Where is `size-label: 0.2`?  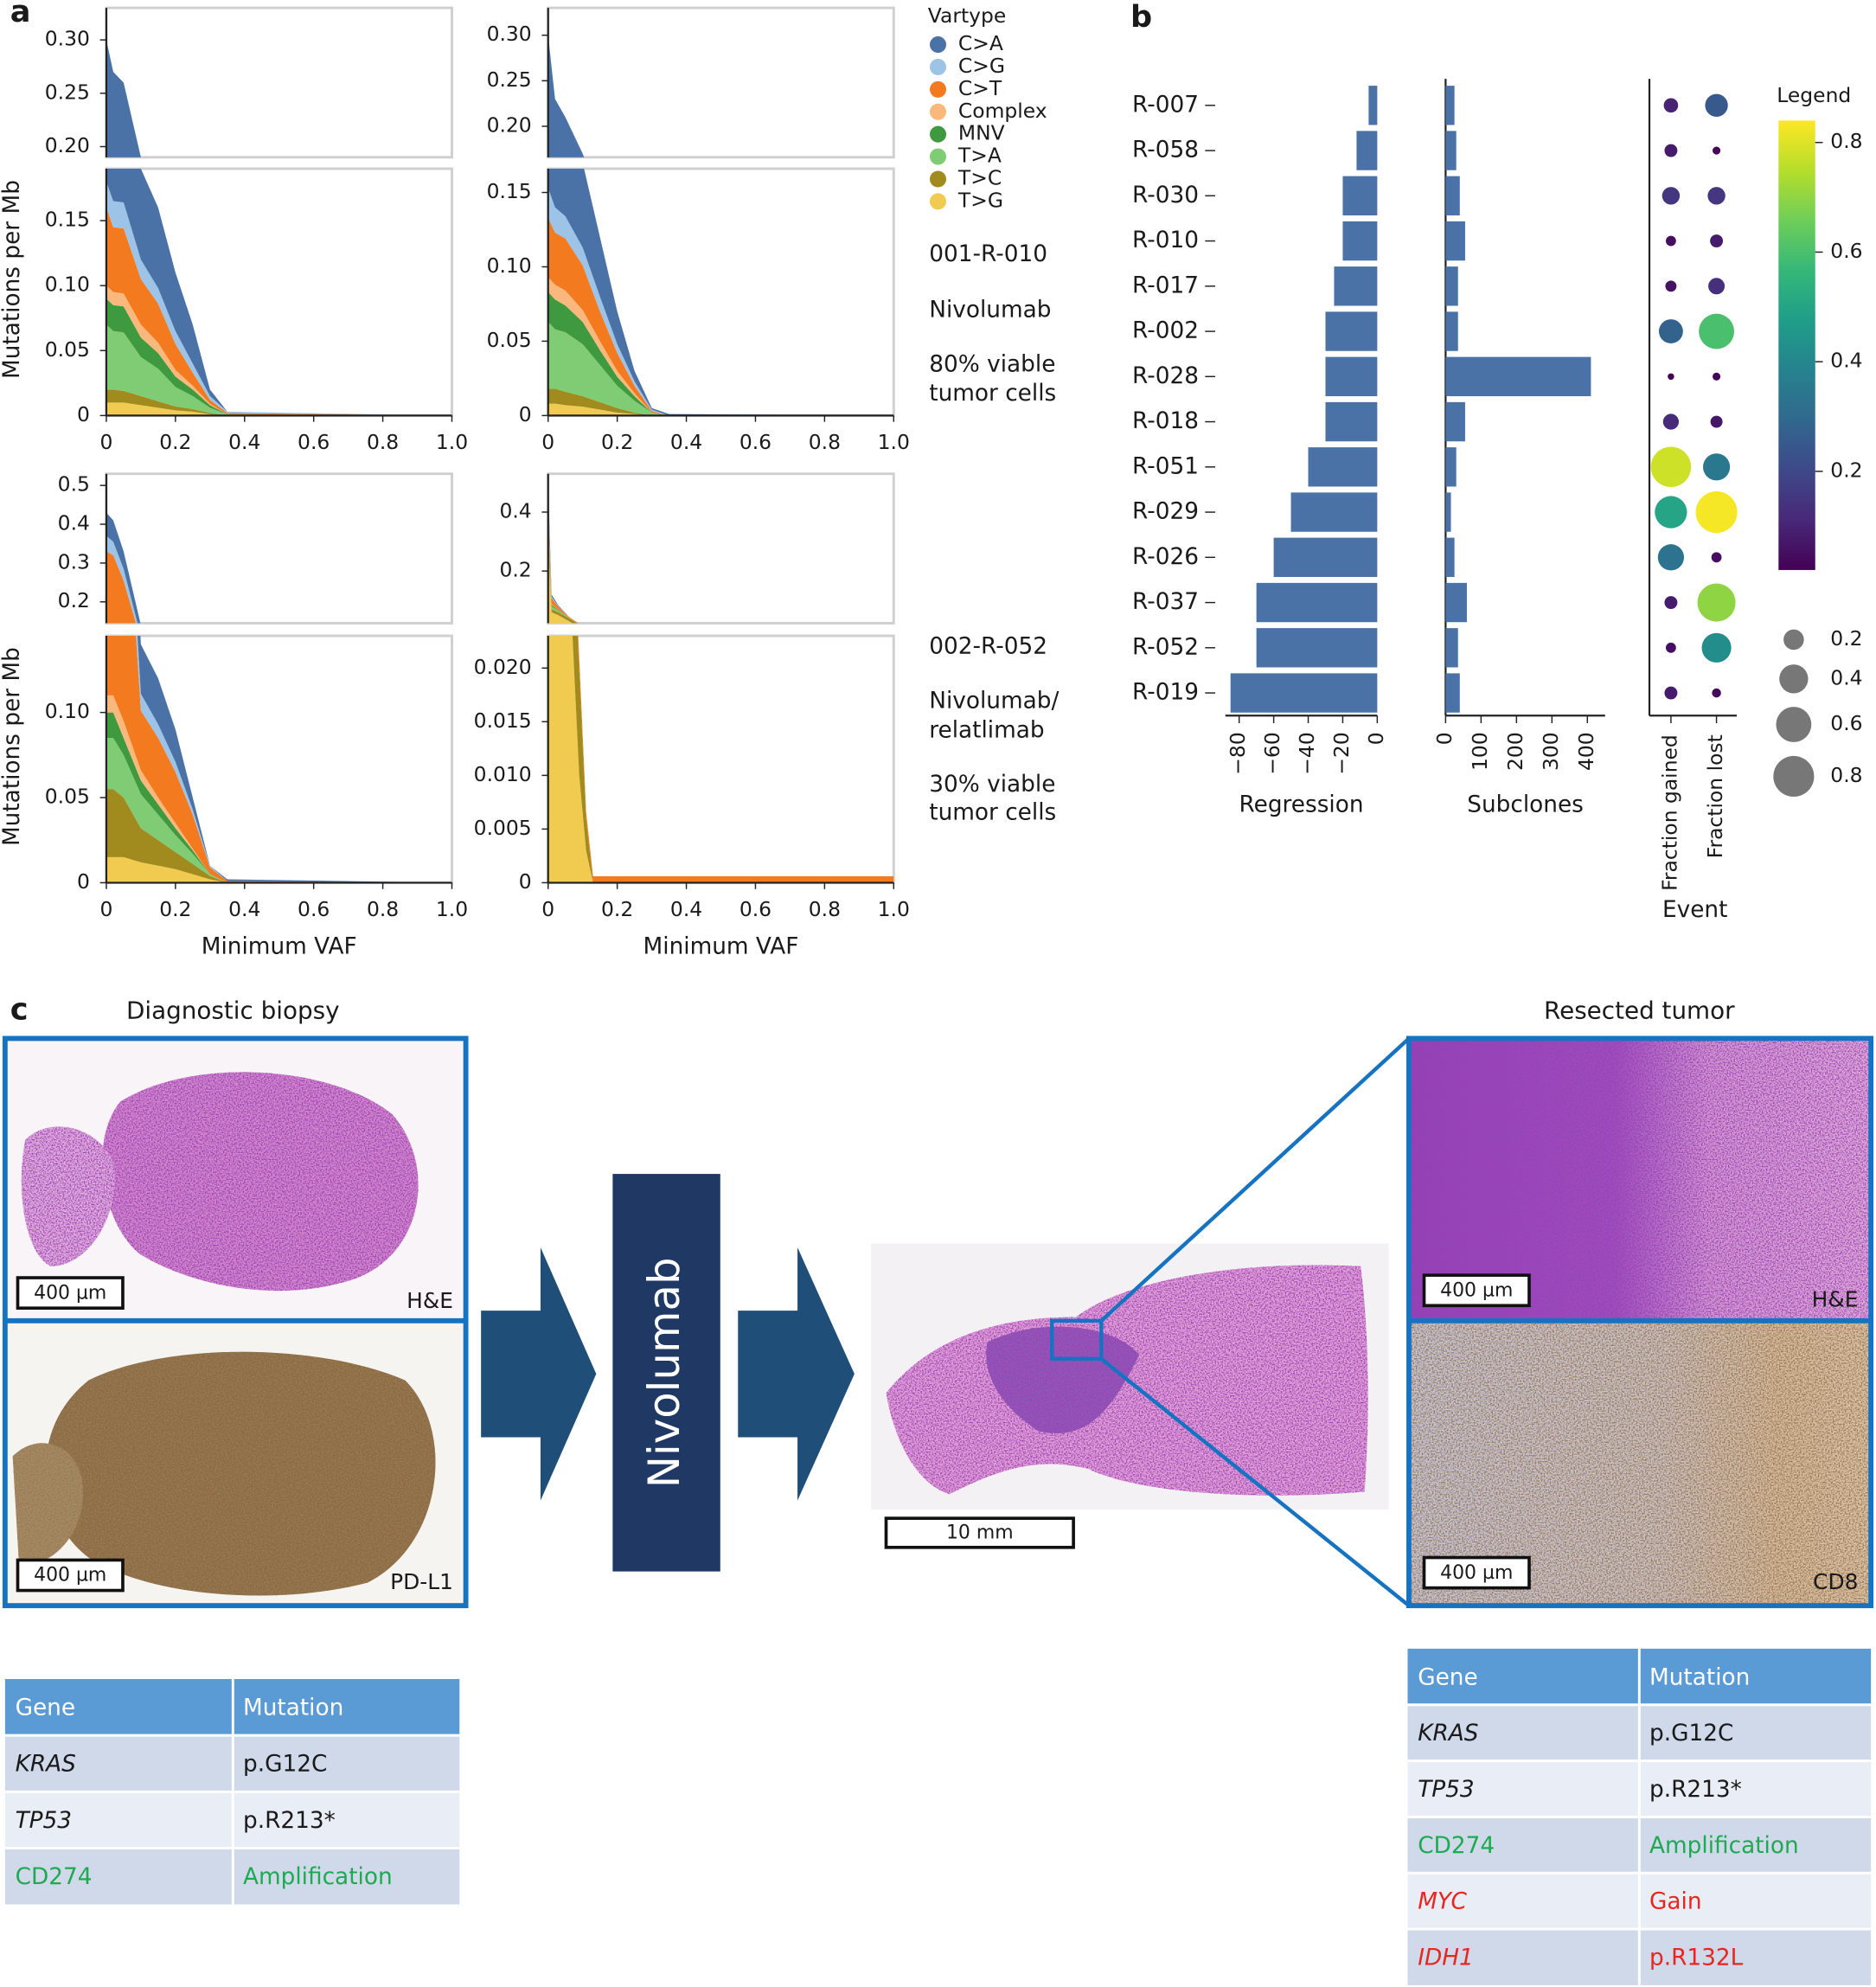 size-label: 0.2 is located at coordinates (1846, 638).